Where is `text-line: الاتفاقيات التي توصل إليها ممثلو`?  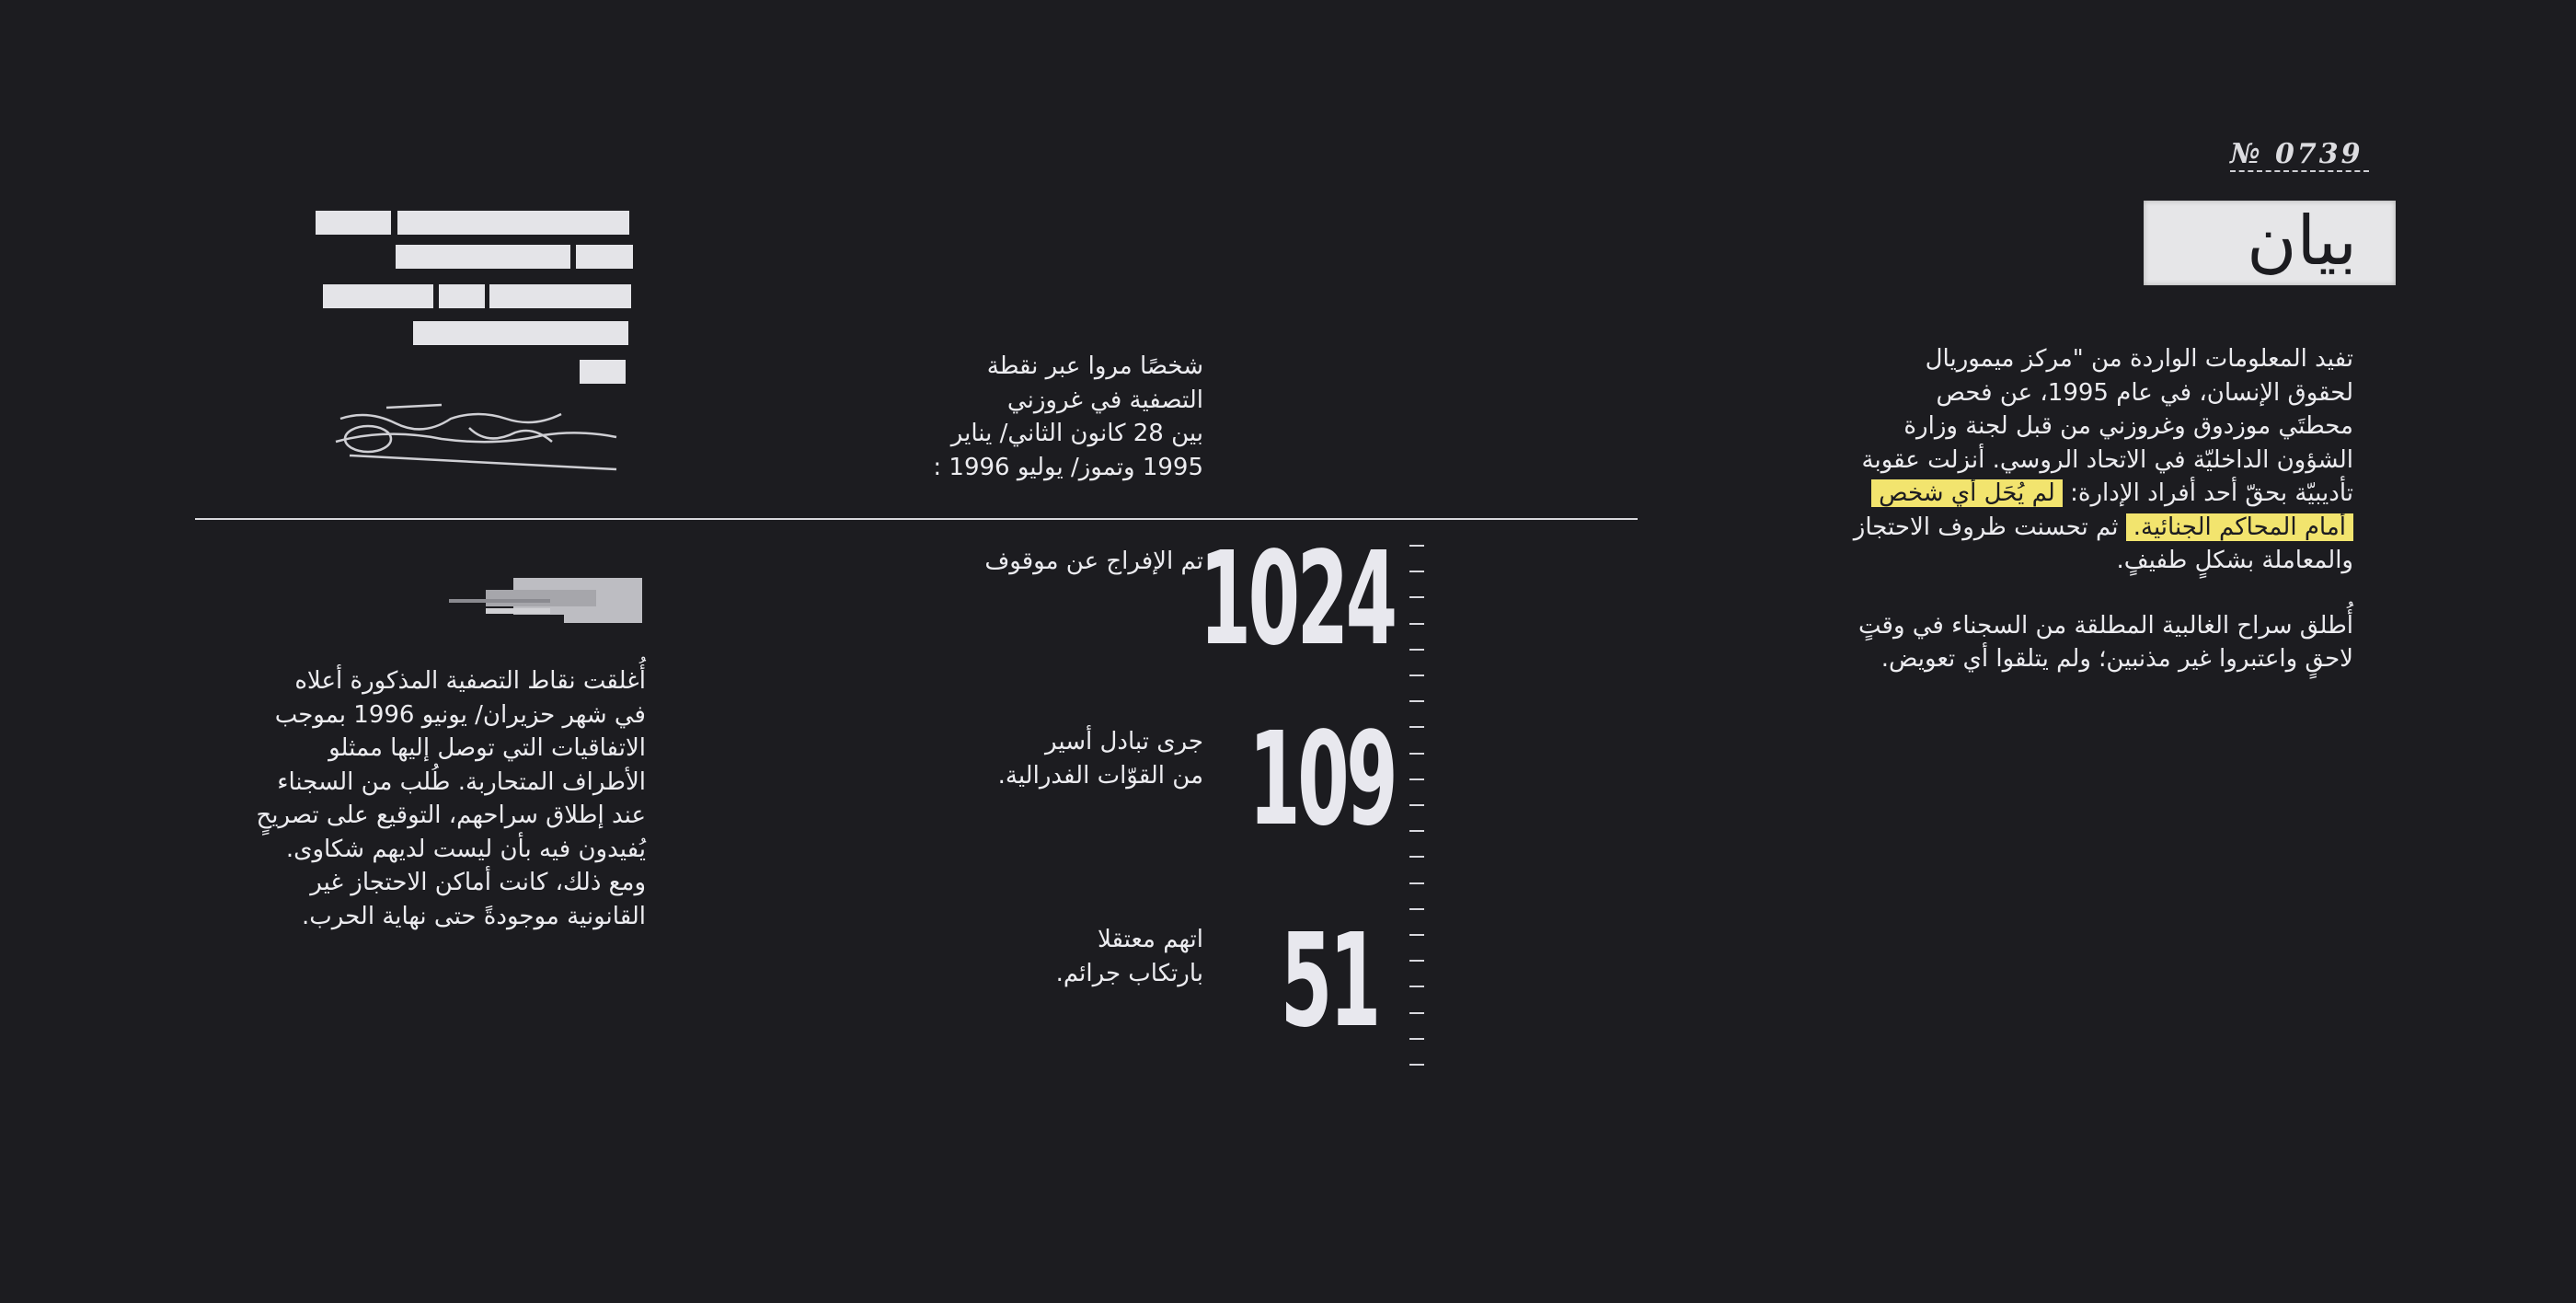 text-line: الاتفاقيات التي توصل إليها ممثلو is located at coordinates (487, 748).